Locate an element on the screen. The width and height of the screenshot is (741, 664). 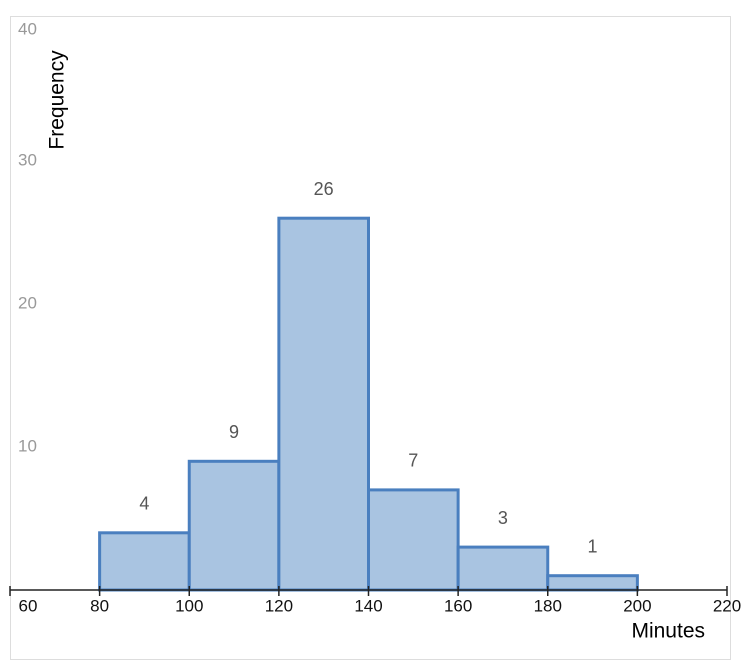
y-tick-label: 10 is located at coordinates (27, 445).